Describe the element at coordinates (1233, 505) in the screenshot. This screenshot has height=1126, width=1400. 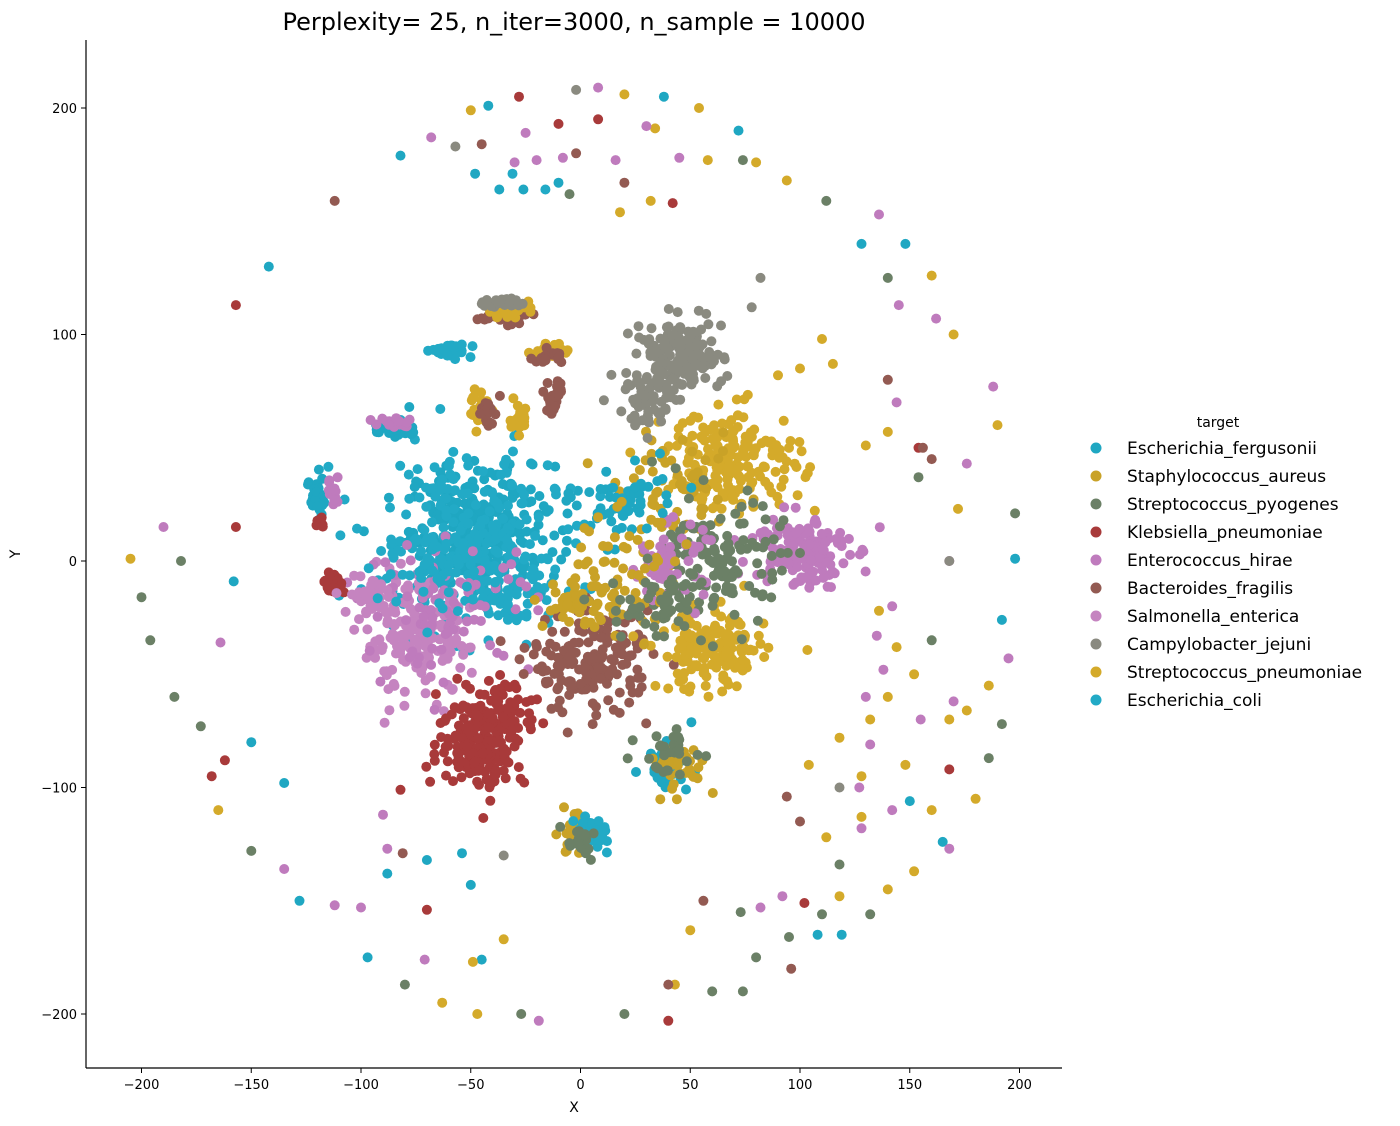
I see `legend-entry-label: Streptococcus_pyogenes` at that location.